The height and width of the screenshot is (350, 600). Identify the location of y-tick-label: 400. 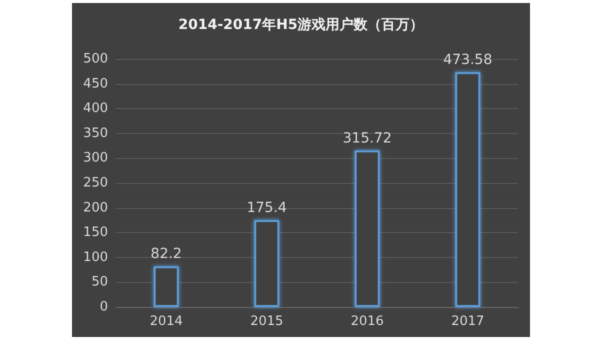
(95, 108).